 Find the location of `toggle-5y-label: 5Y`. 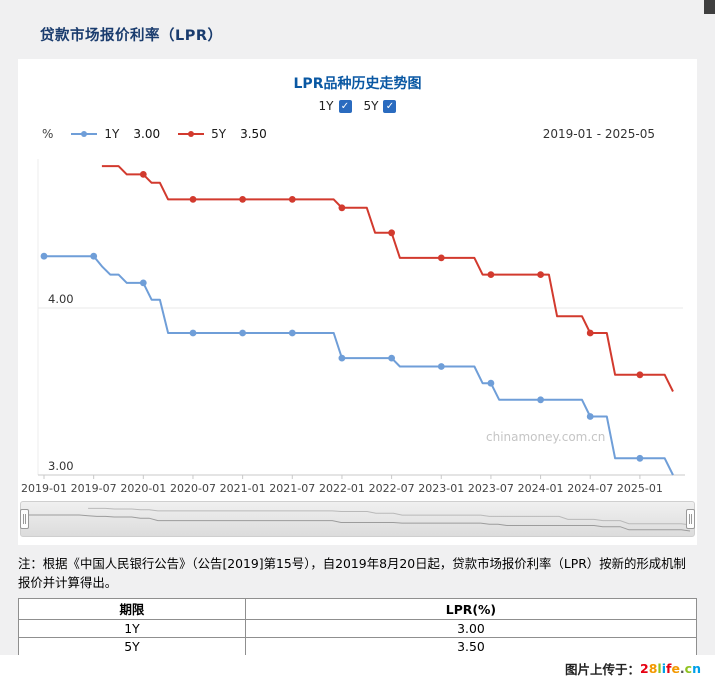

toggle-5y-label: 5Y is located at coordinates (371, 106).